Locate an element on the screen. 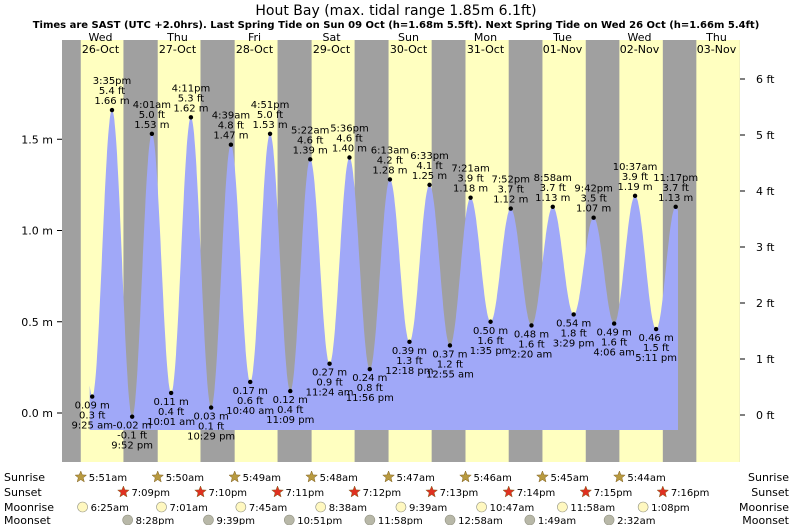 Image resolution: width=793 pixels, height=525 pixels. tide-m: 0.24 m is located at coordinates (369, 378).